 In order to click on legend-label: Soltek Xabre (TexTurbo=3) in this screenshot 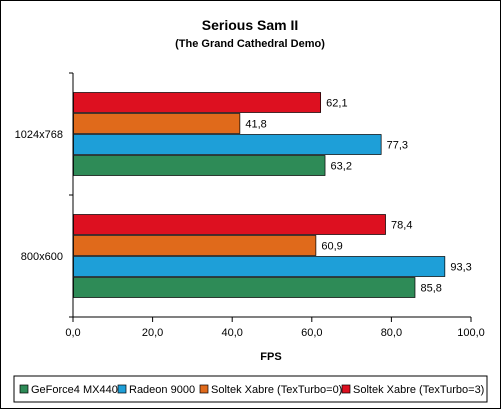, I will do `click(418, 390)`.